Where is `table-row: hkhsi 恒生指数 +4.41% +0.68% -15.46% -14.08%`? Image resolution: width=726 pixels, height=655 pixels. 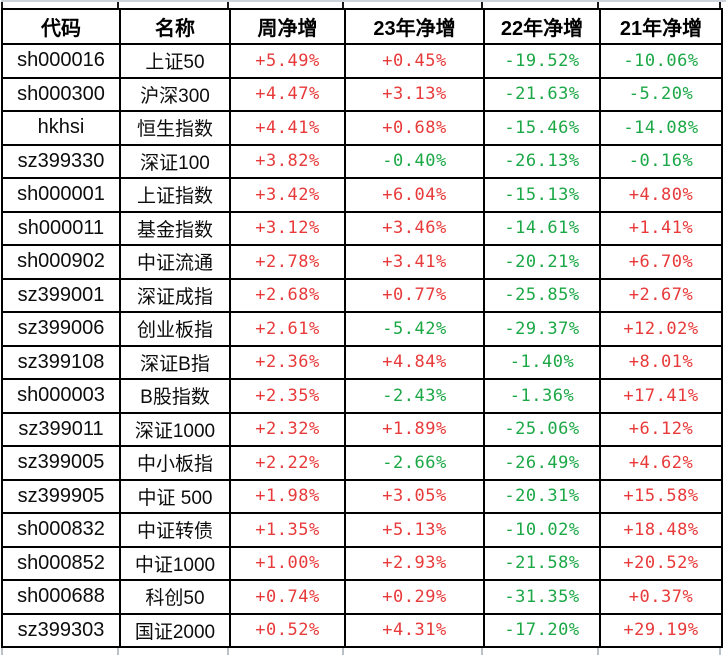
table-row: hkhsi 恒生指数 +4.41% +0.68% -15.46% -14.08% is located at coordinates (362, 128).